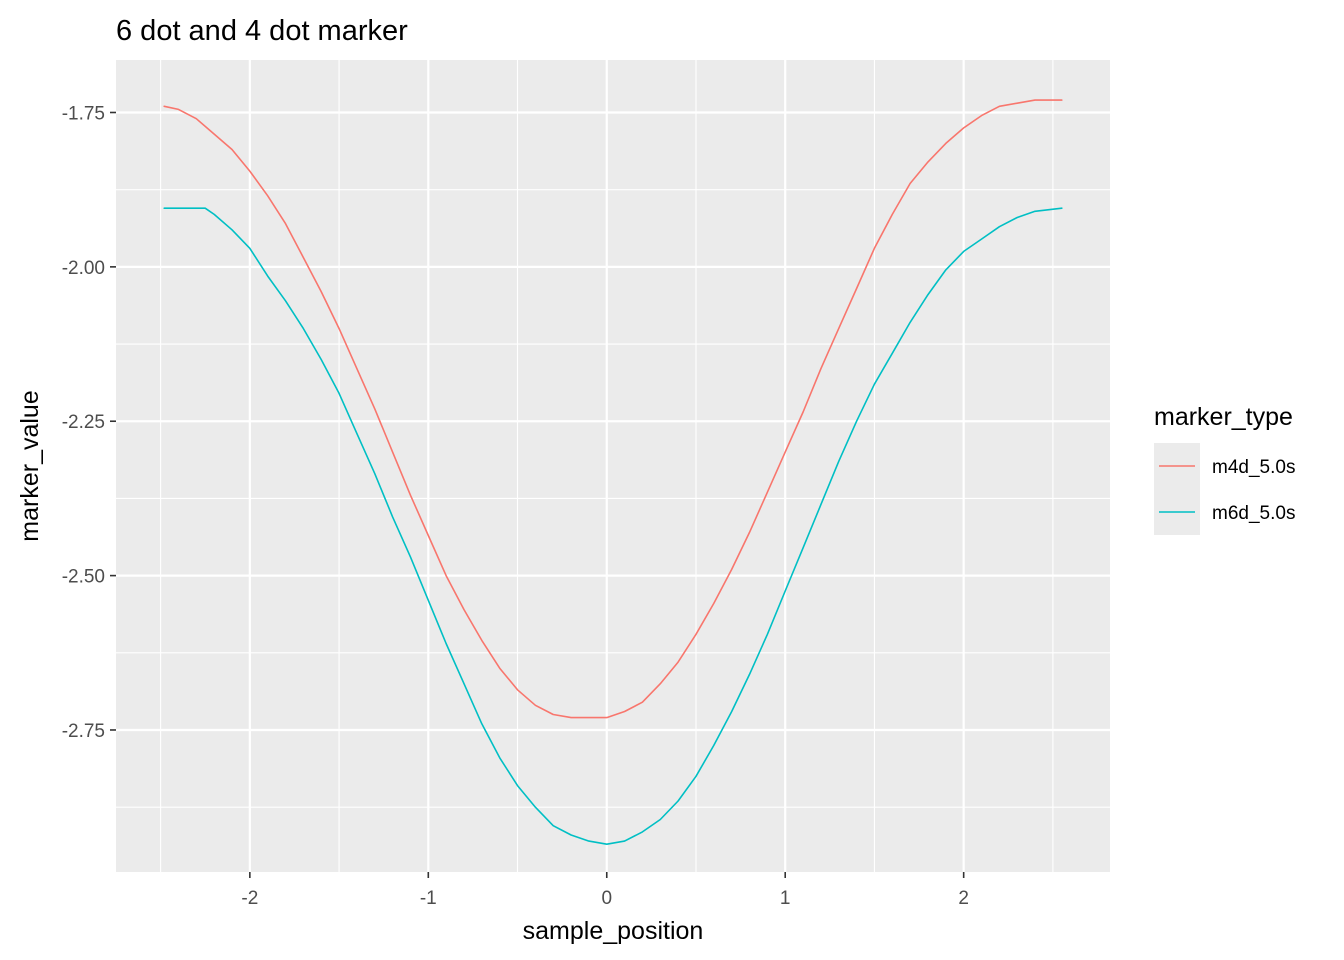  What do you see at coordinates (428, 898) in the screenshot?
I see `x-tick-label: -1` at bounding box center [428, 898].